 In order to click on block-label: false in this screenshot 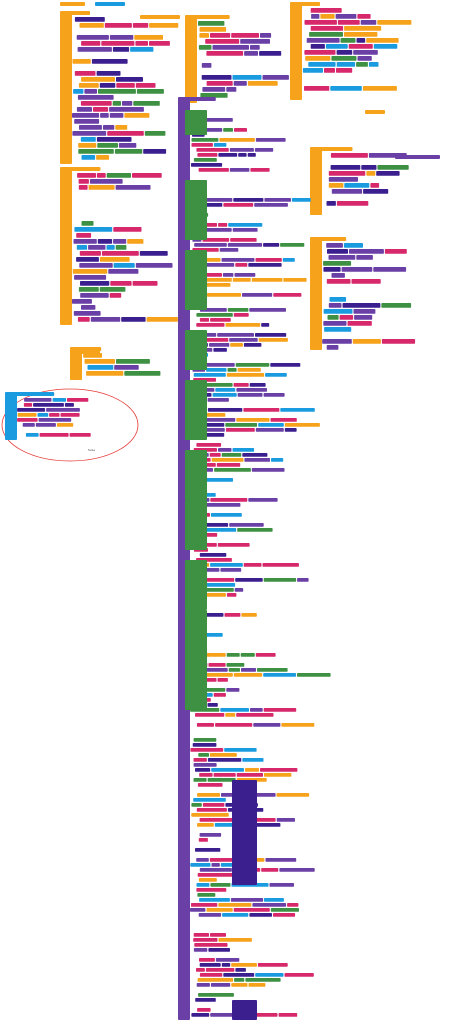, I will do `click(91, 450)`.